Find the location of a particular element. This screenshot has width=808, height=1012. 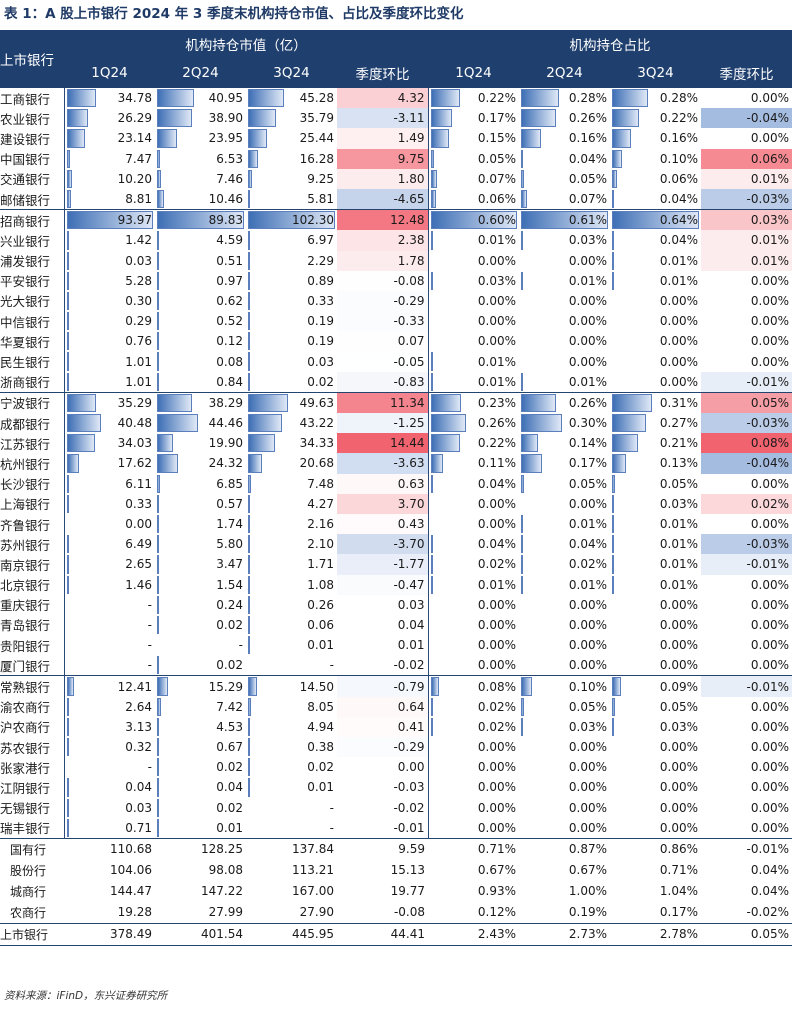

cell-value: 8.81 is located at coordinates (138, 199).